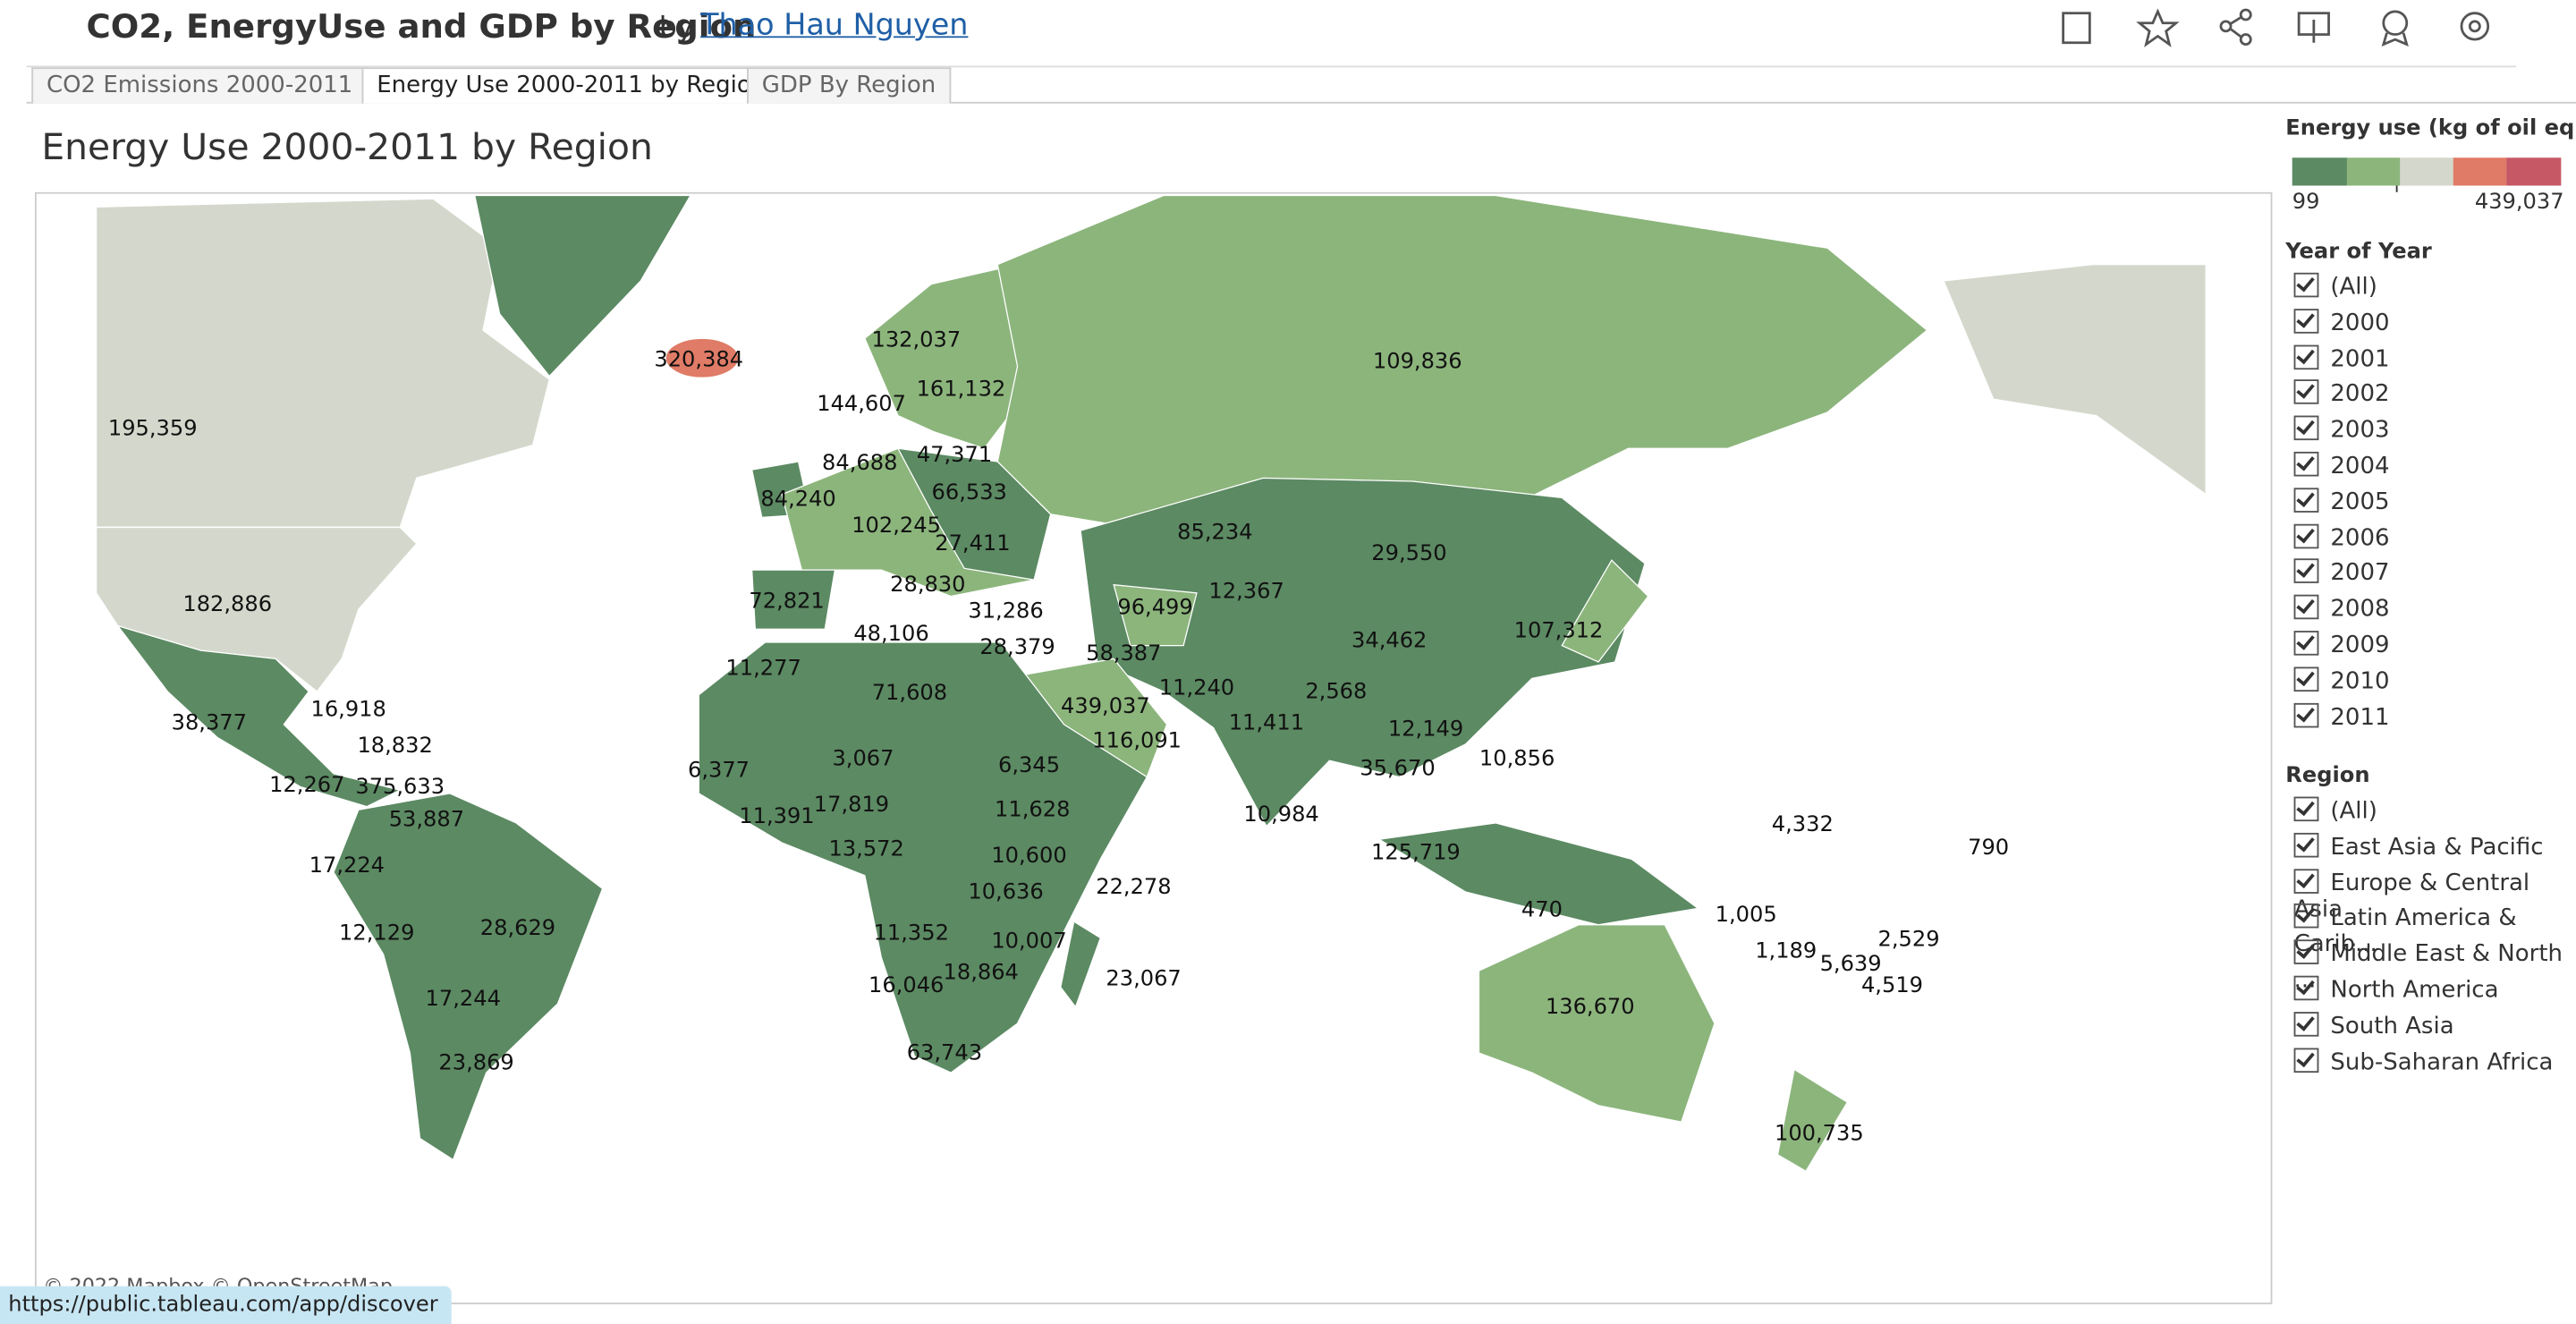 This screenshot has width=2576, height=1324. What do you see at coordinates (834, 25) in the screenshot?
I see `author-link: Thao Hau Nguyen` at bounding box center [834, 25].